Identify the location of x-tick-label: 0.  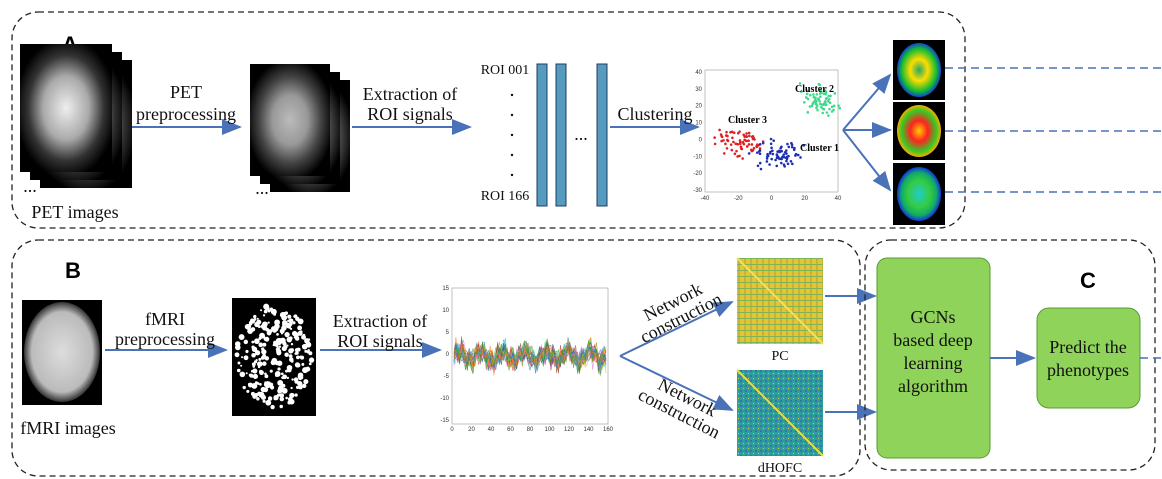
(452, 430).